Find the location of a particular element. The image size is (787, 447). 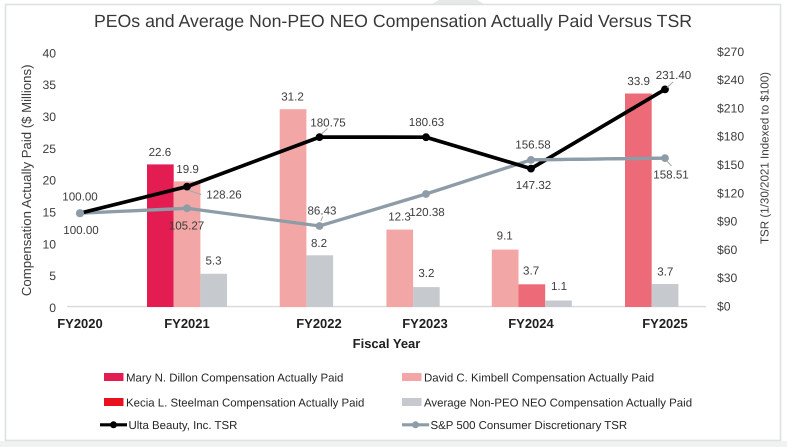

svg-text:Compensation Actually Paid ($: Compensation Actually Paid ($ Millions) is located at coordinates (26, 180).